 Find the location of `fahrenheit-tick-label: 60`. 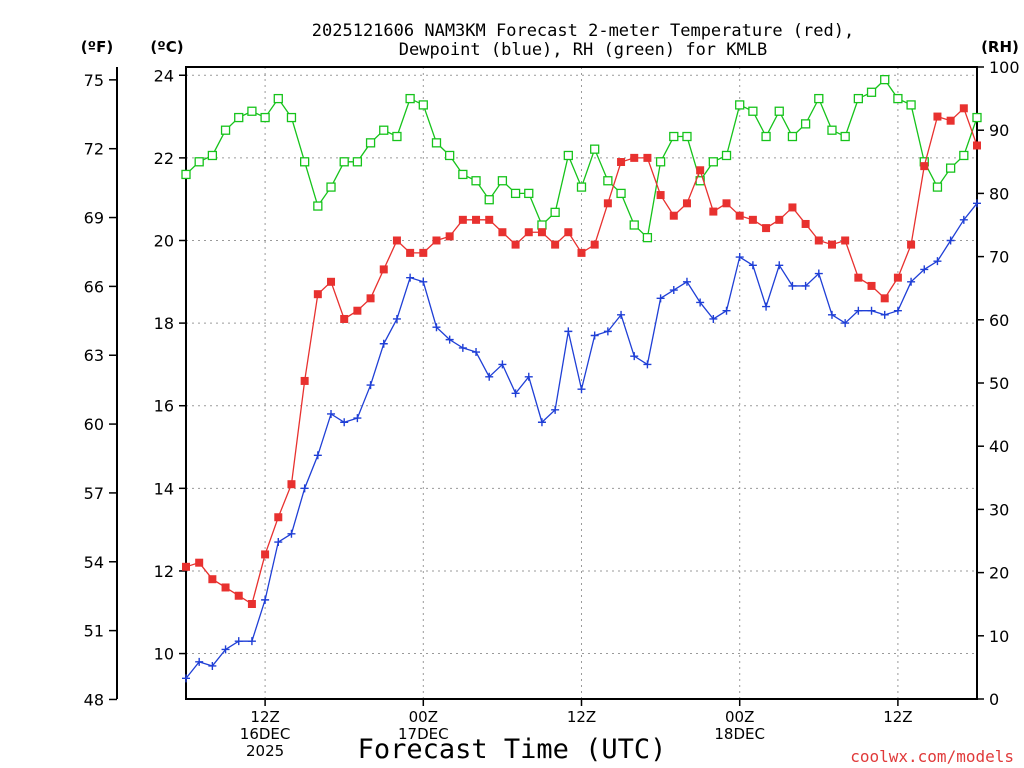

fahrenheit-tick-label: 60 is located at coordinates (94, 424).